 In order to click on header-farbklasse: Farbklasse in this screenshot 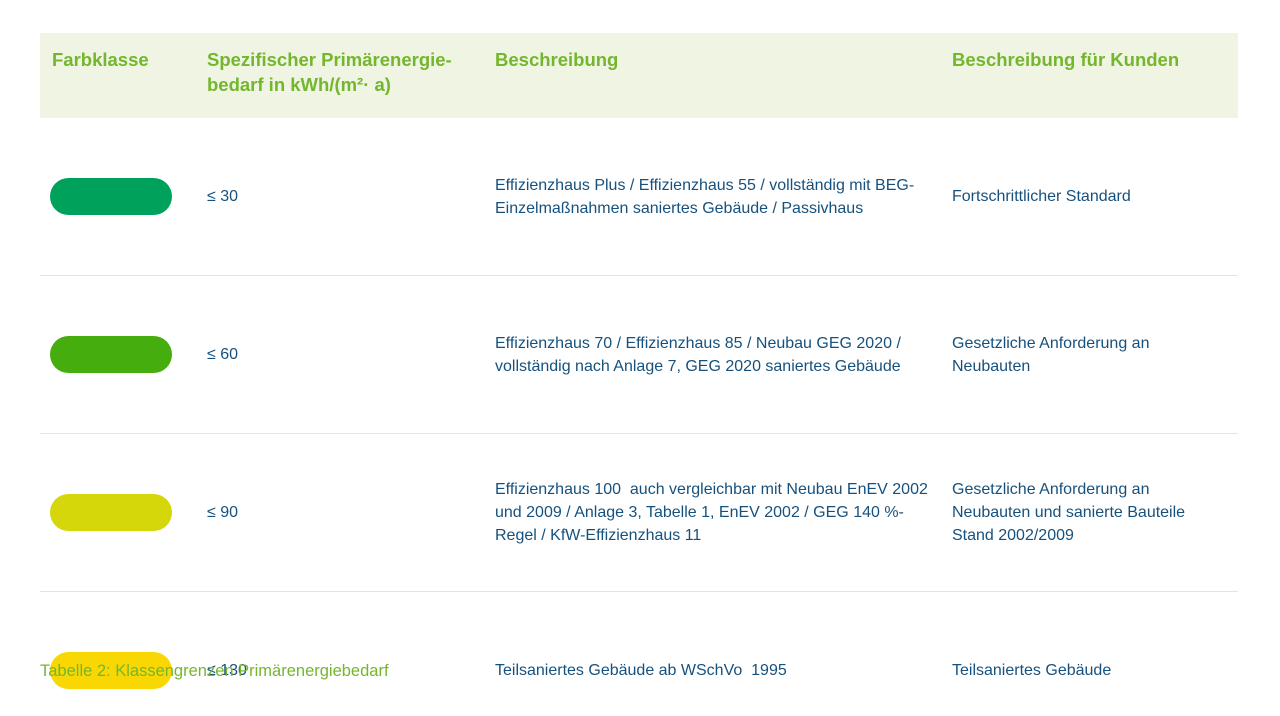, I will do `click(100, 59)`.